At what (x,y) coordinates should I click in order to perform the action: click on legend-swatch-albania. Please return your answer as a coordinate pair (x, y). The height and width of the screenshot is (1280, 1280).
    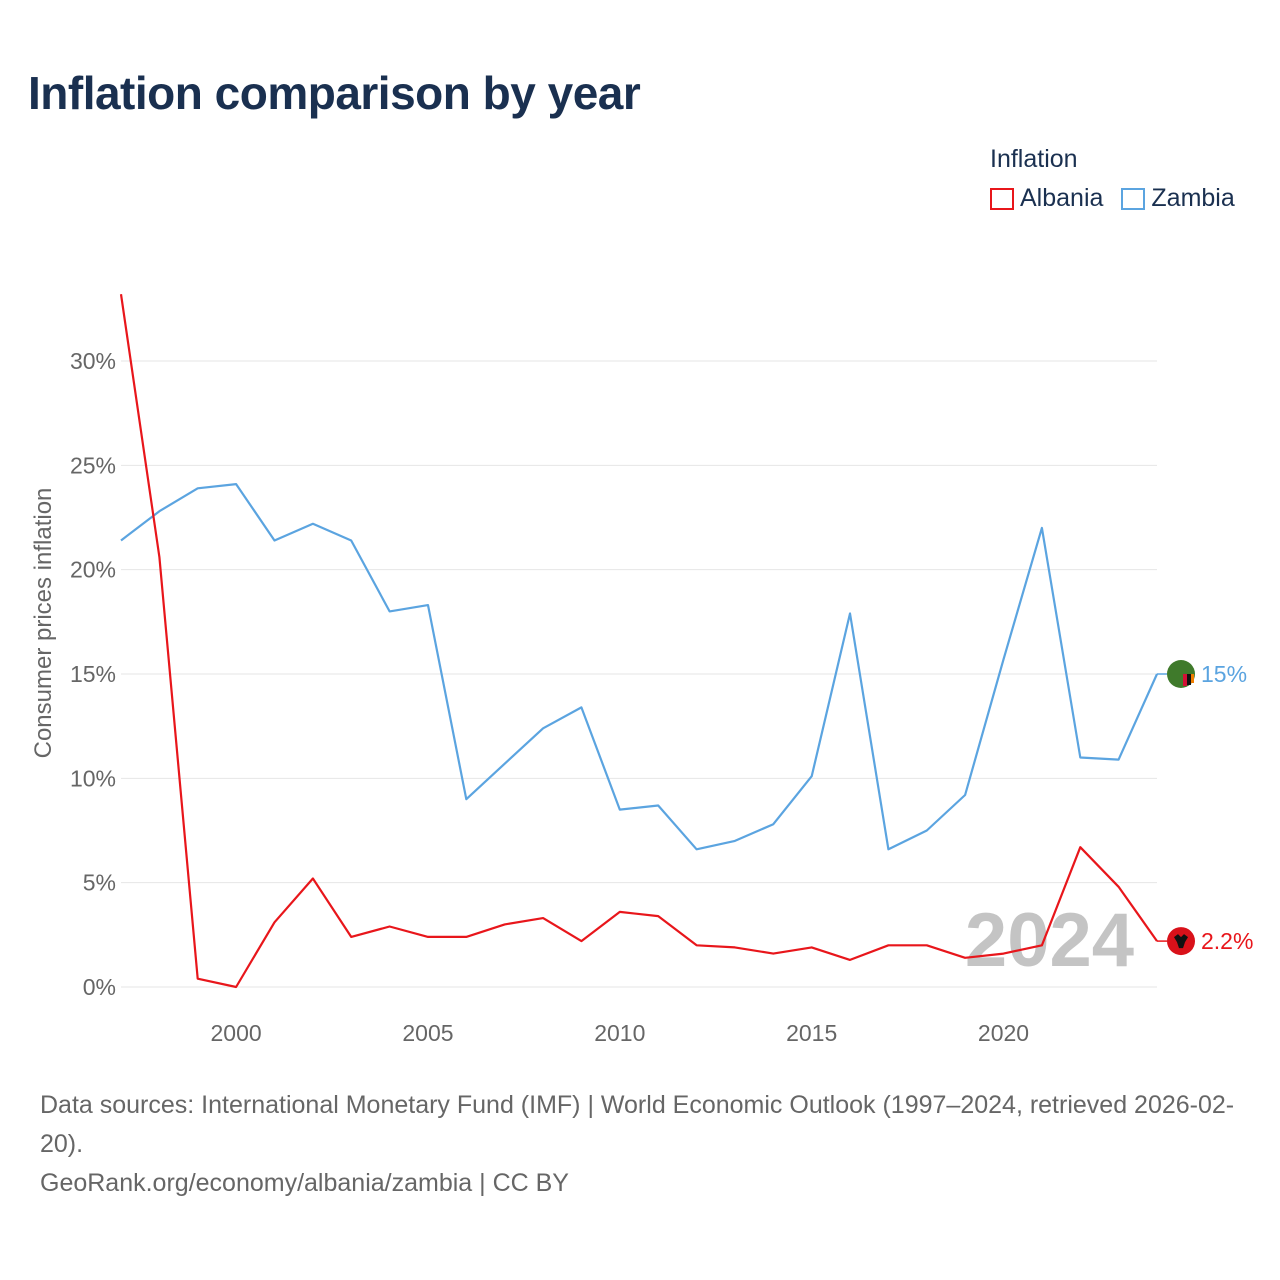
    Looking at the image, I should click on (1002, 198).